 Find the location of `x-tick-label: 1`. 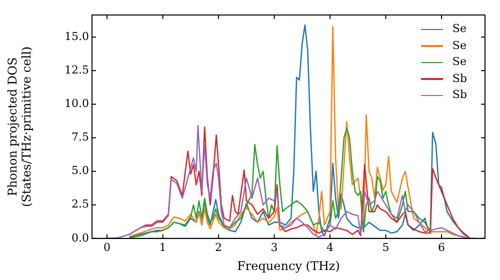

x-tick-label: 1 is located at coordinates (162, 247).